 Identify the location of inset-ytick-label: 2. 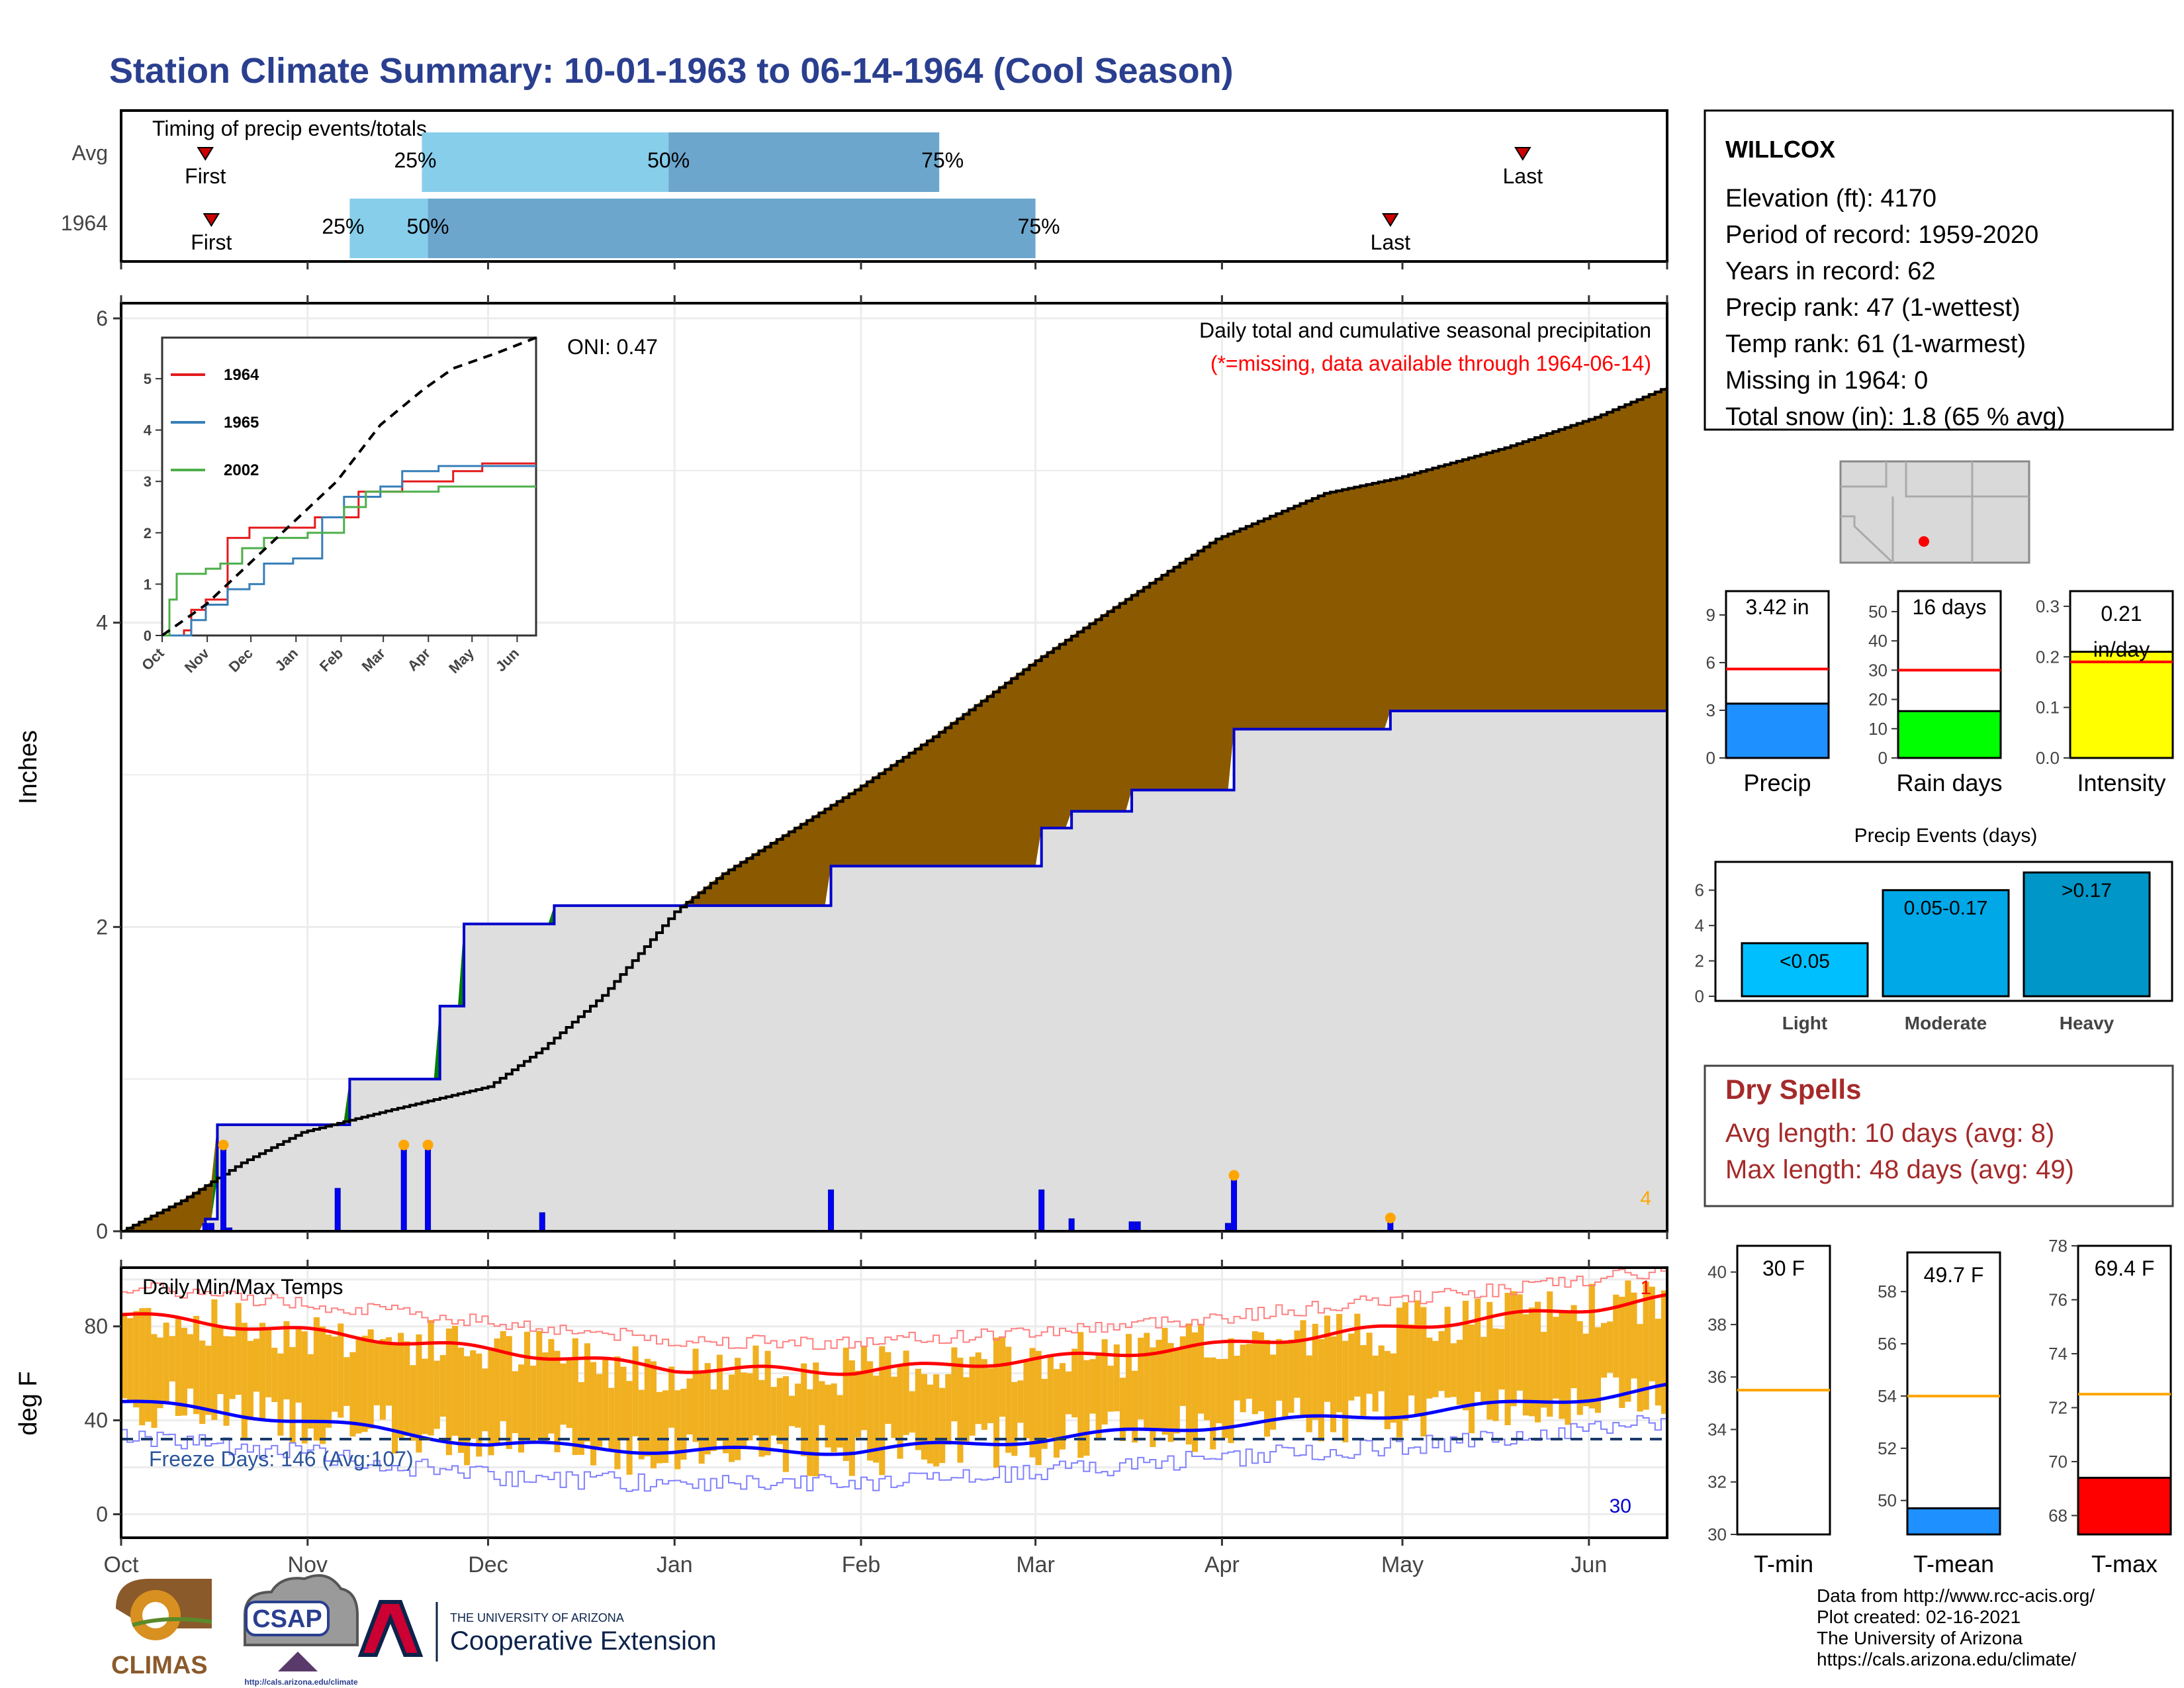
(148, 533).